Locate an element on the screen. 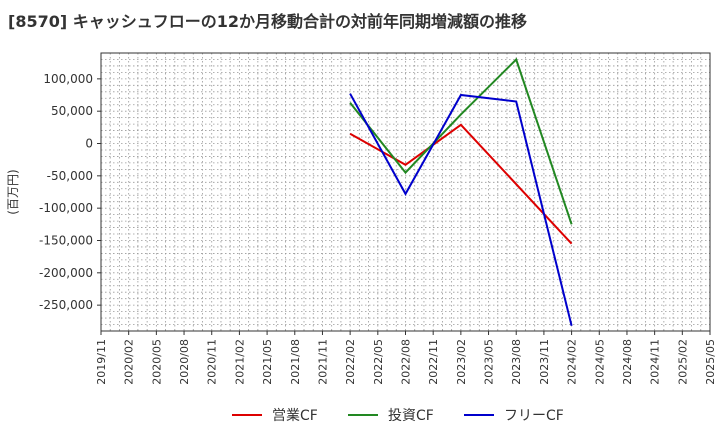 Image resolution: width=720 pixels, height=440 pixels. x-tick-label: 2024/11 is located at coordinates (655, 362).